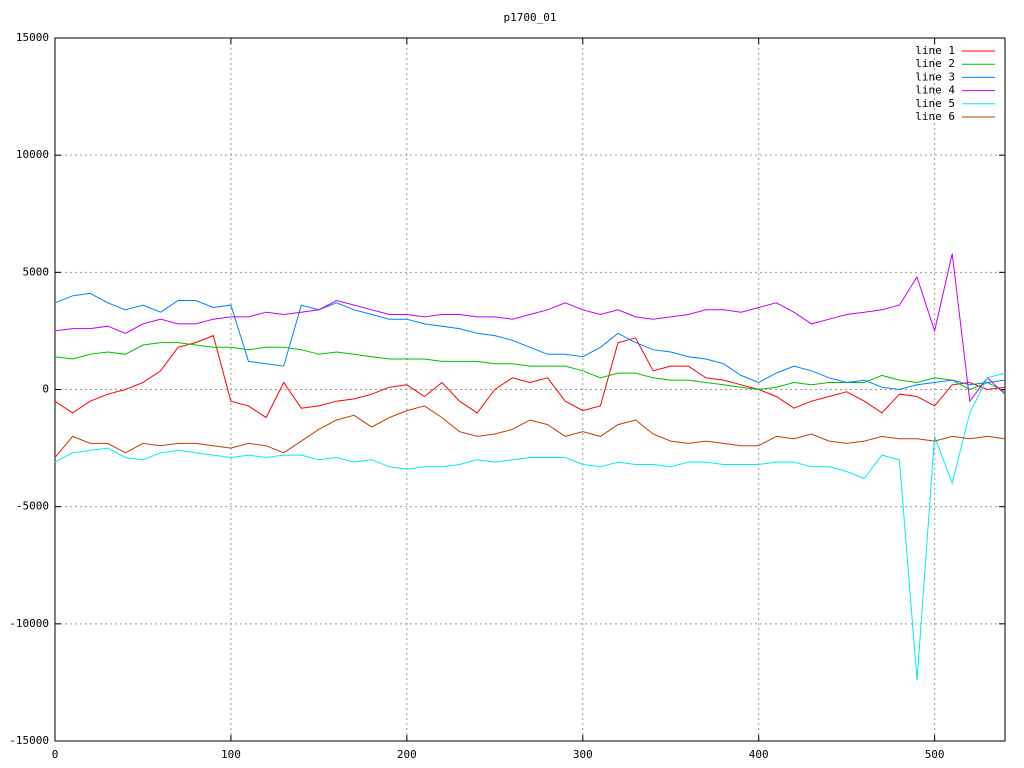  What do you see at coordinates (935, 63) in the screenshot?
I see `legend-label: line 2` at bounding box center [935, 63].